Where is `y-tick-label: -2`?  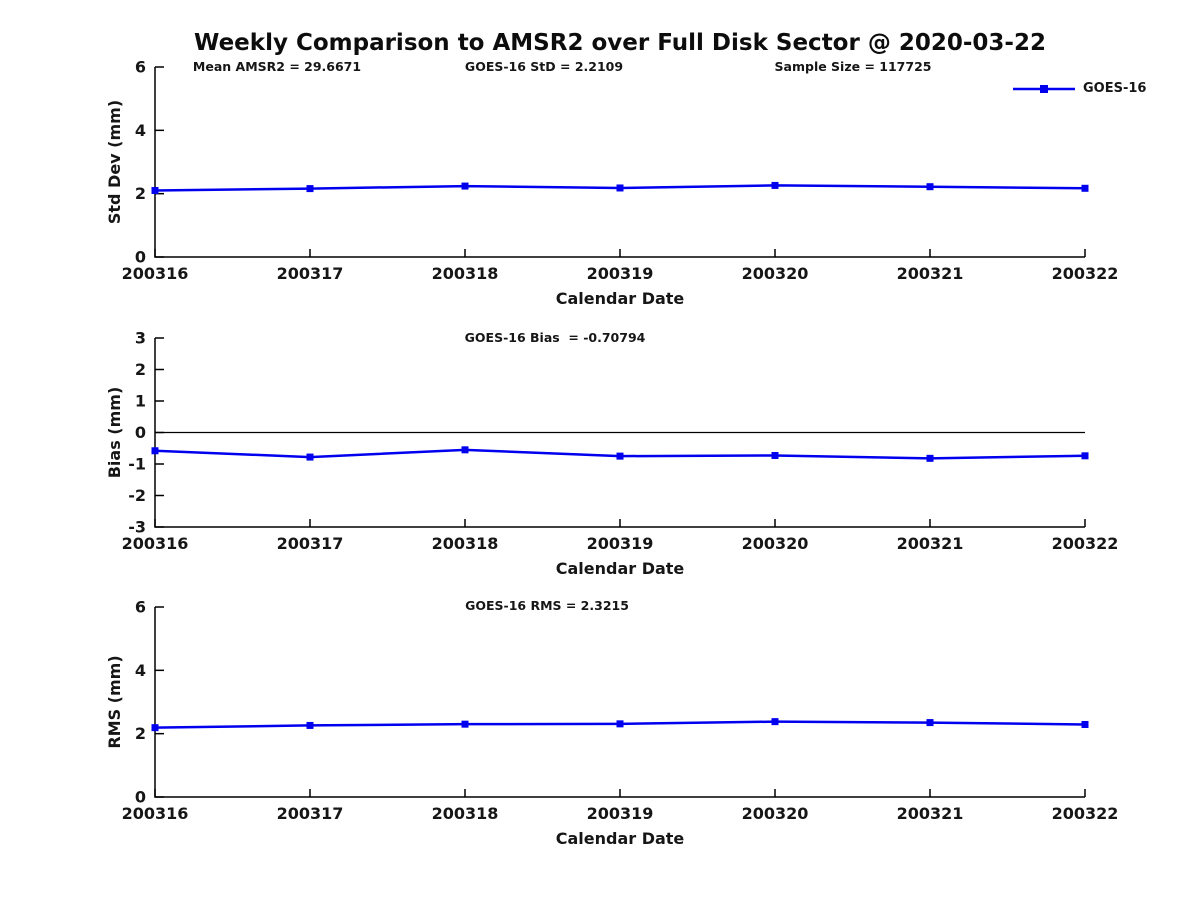 y-tick-label: -2 is located at coordinates (137, 495).